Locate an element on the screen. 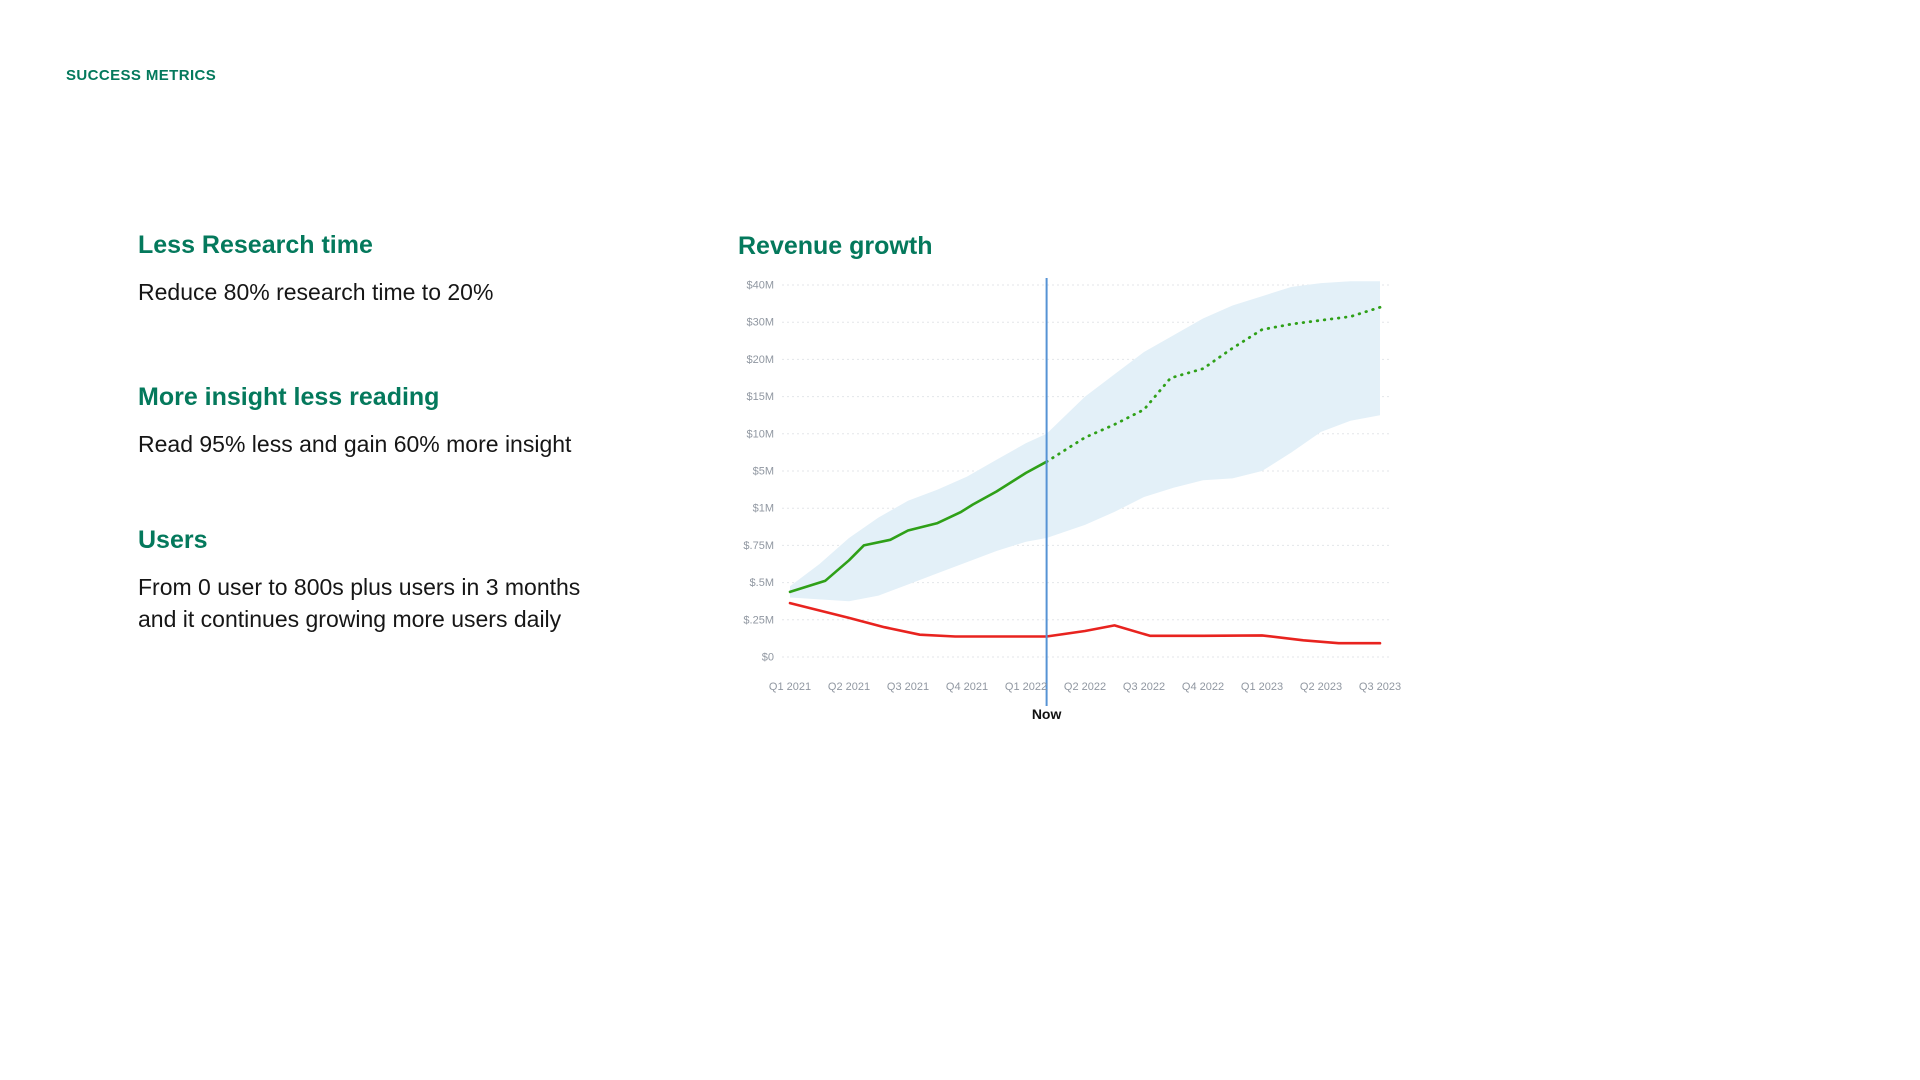  projection-range-band is located at coordinates (1085, 441).